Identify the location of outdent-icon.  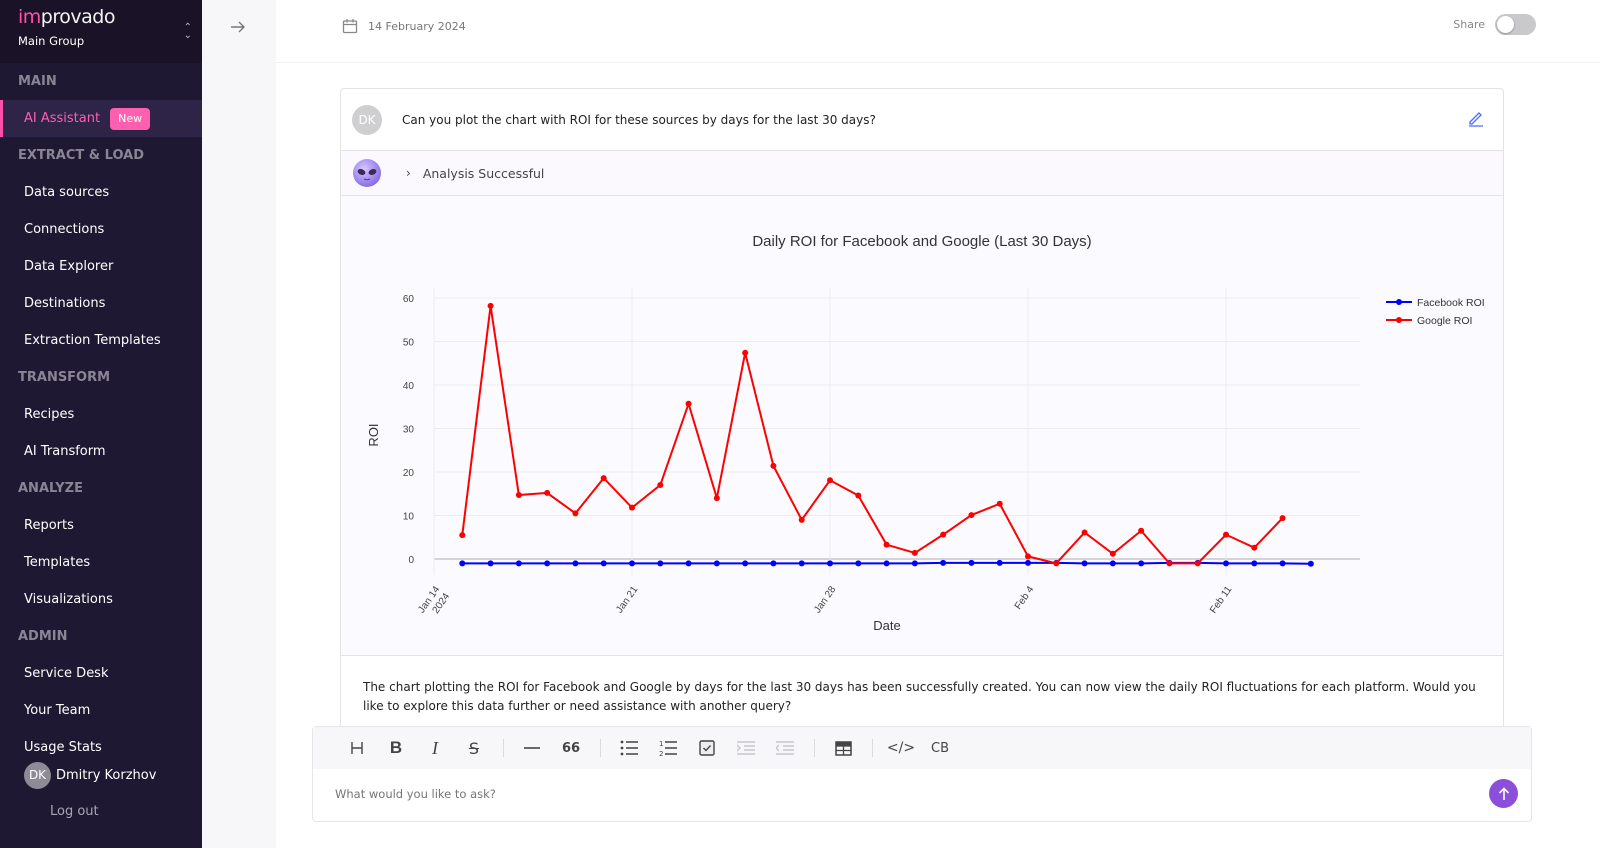
(785, 748).